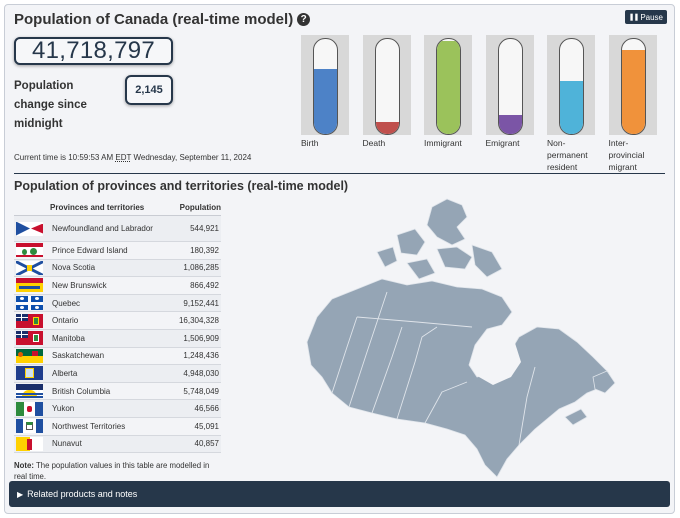  What do you see at coordinates (50, 105) in the screenshot?
I see `population-change-label: Population change since midnight` at bounding box center [50, 105].